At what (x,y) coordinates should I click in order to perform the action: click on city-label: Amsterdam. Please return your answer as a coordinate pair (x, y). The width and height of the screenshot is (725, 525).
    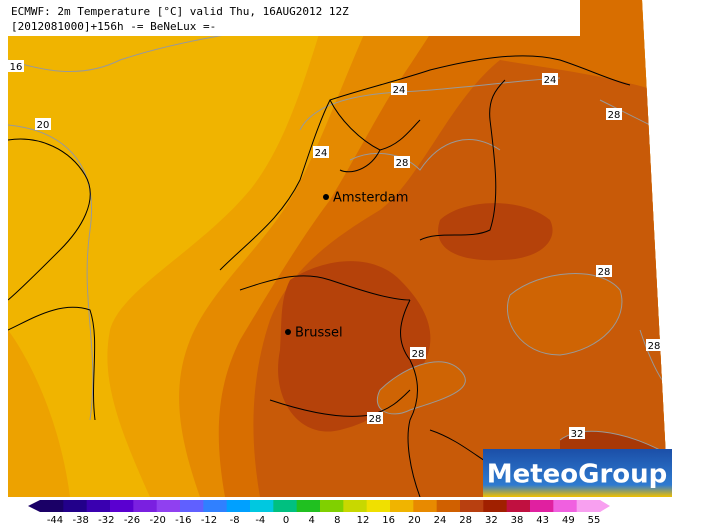
    Looking at the image, I should click on (370, 198).